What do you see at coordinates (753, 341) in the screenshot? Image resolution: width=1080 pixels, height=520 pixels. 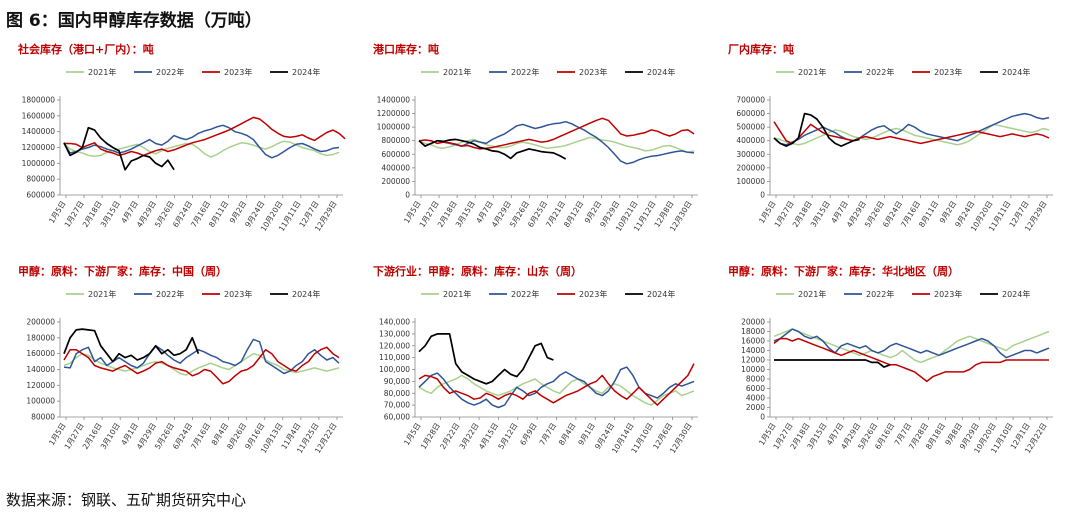 I see `y-tick-label: 16000` at bounding box center [753, 341].